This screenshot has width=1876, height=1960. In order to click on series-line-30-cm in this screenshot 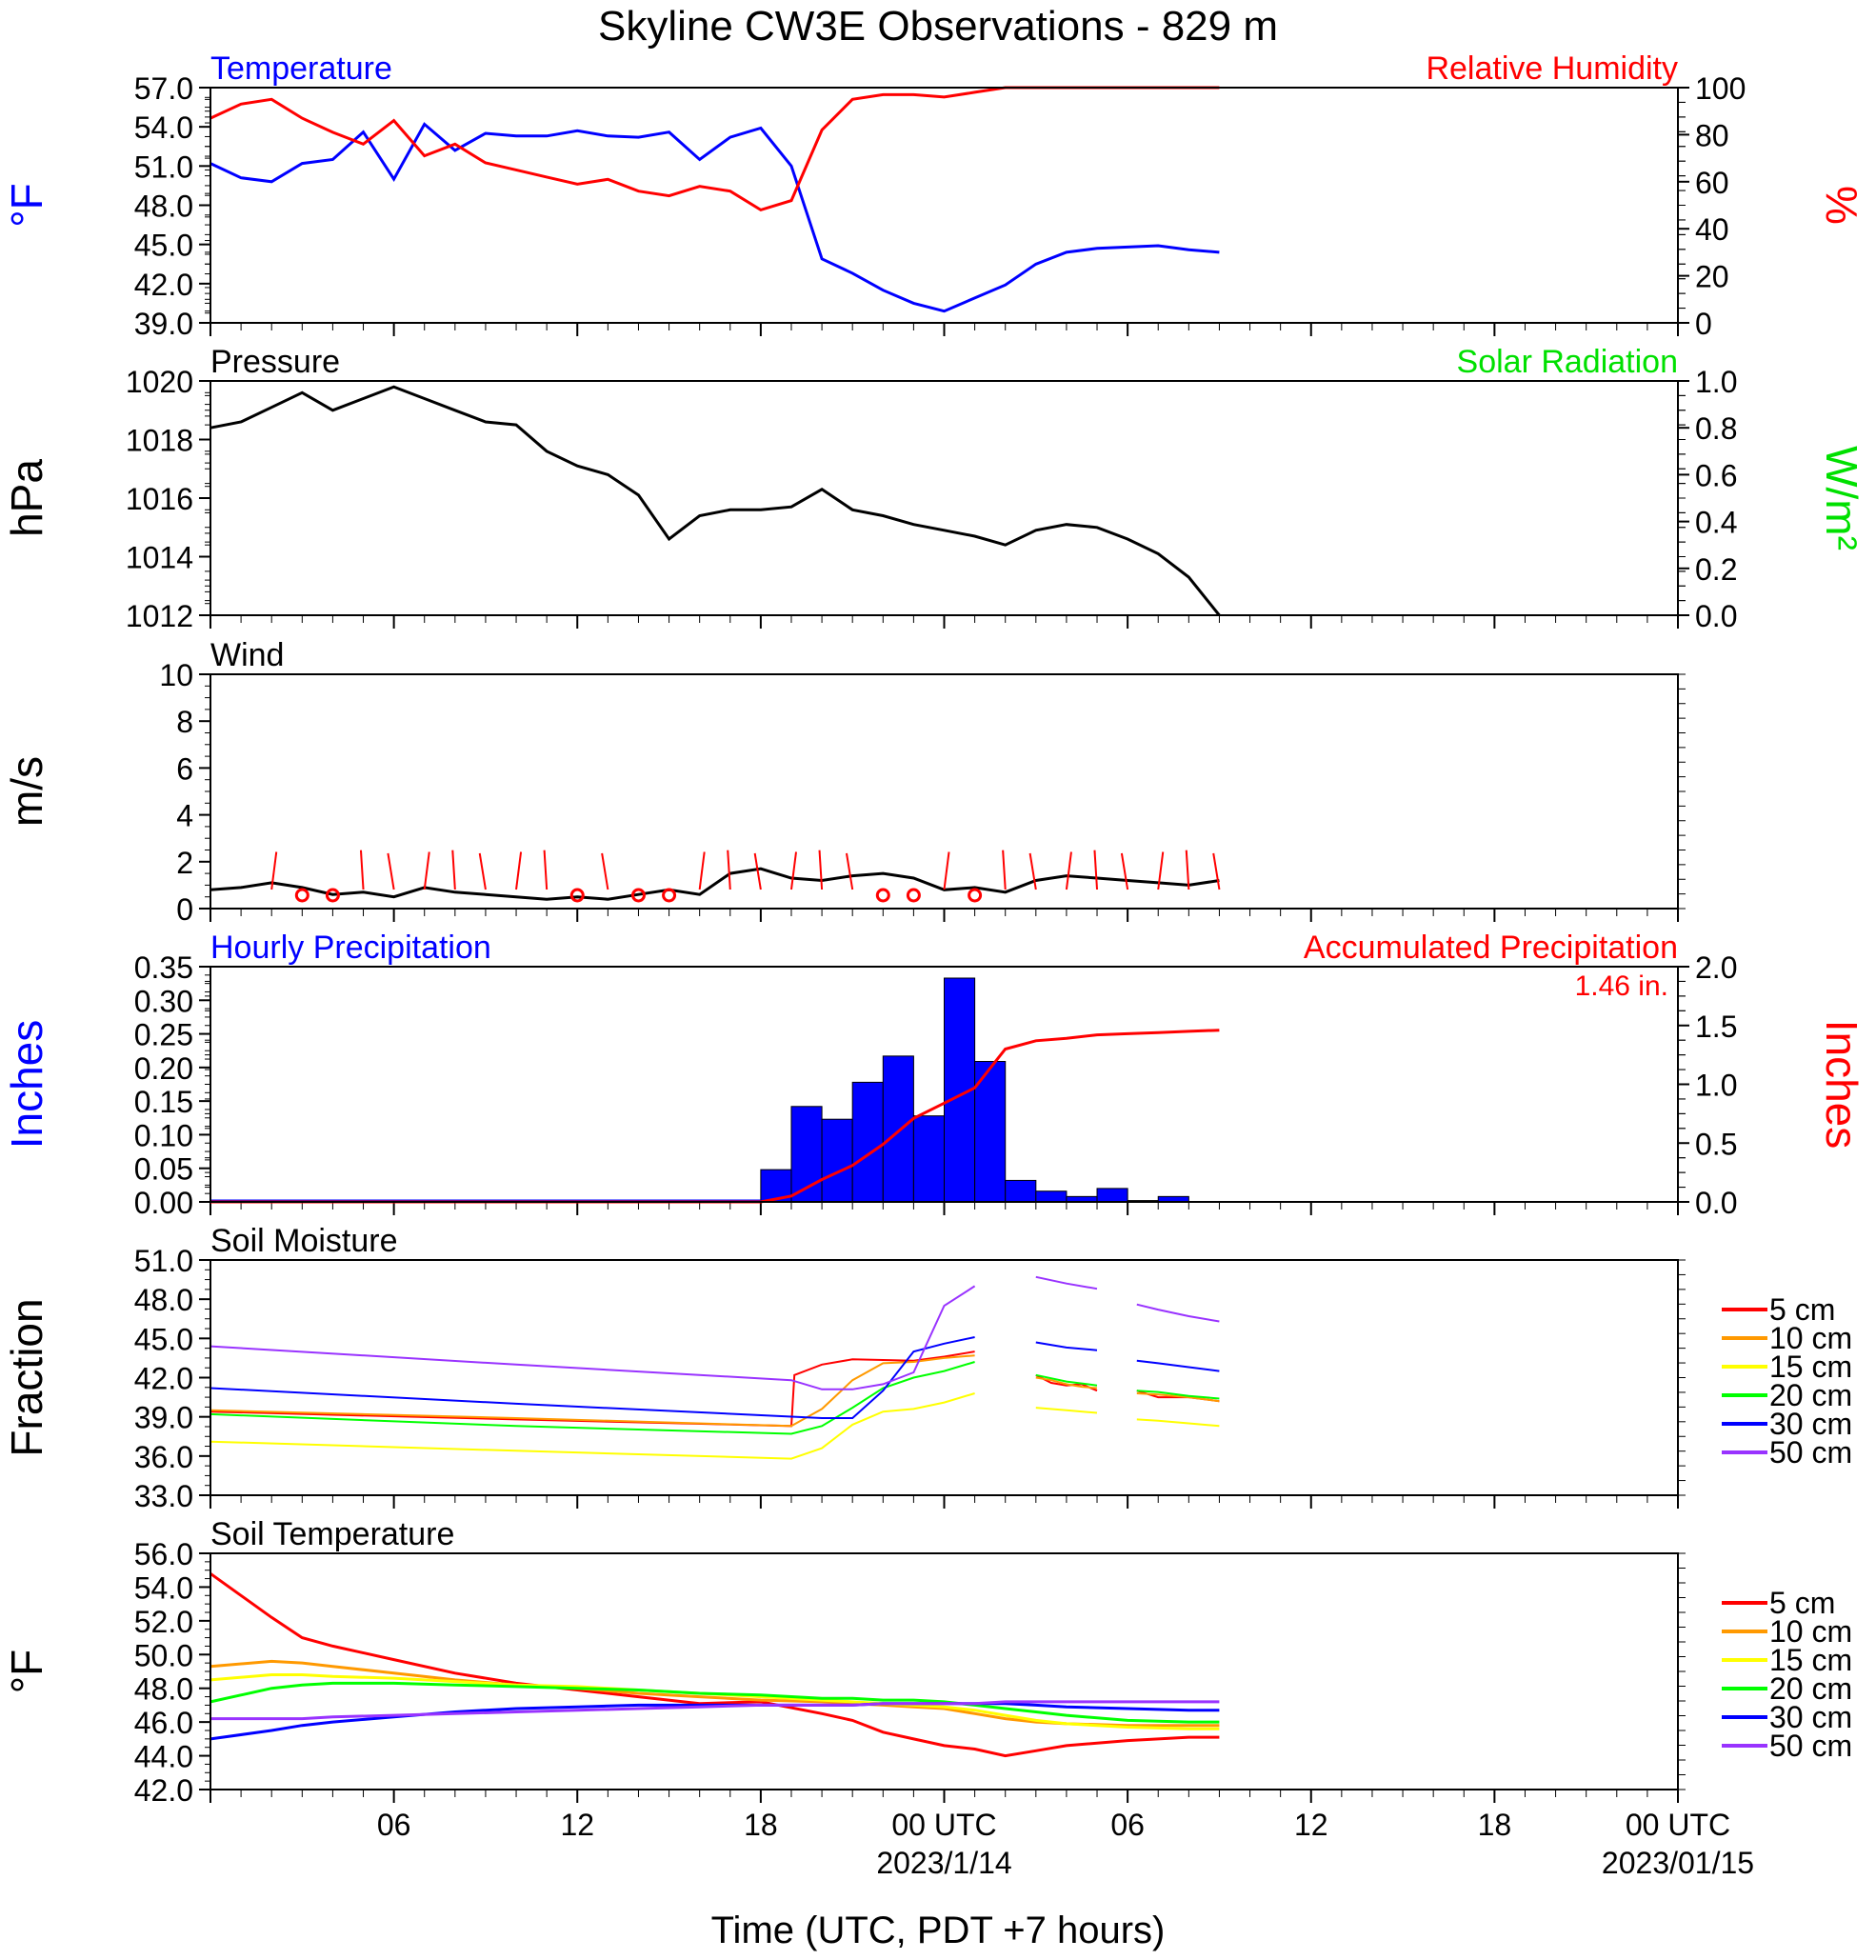, I will do `click(715, 1721)`.